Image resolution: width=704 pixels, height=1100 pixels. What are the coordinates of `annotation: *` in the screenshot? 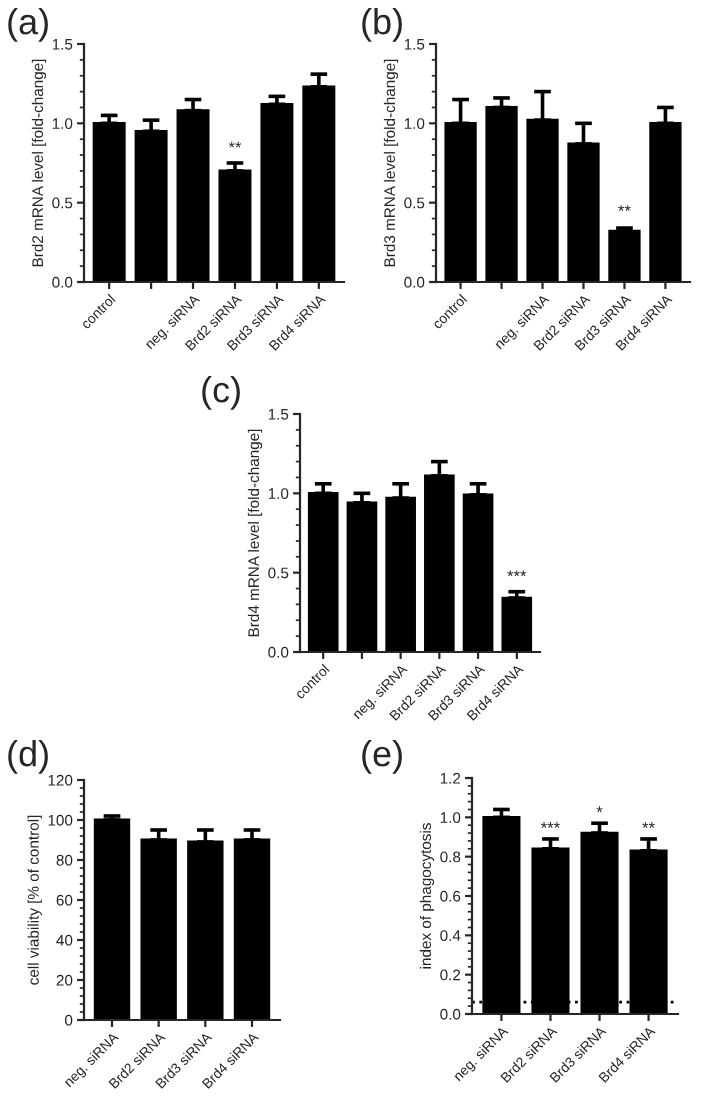 It's located at (599, 809).